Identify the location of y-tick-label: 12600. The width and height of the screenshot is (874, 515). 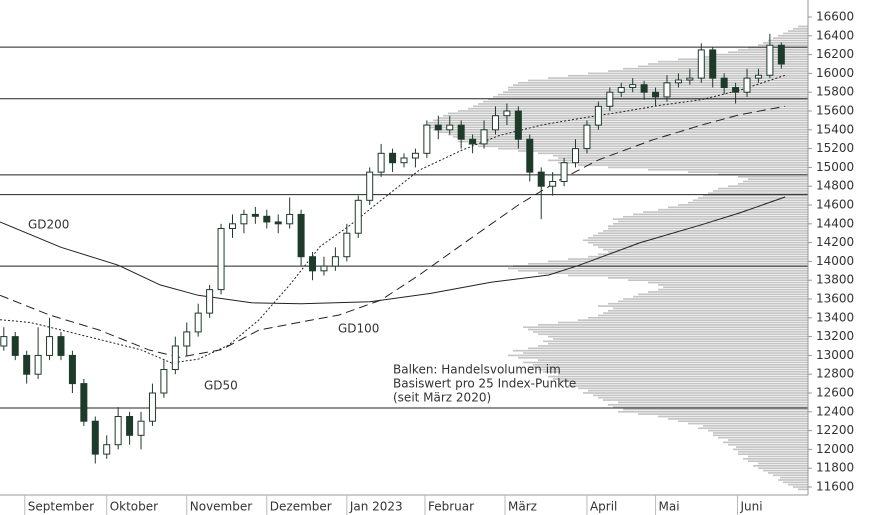
(835, 393).